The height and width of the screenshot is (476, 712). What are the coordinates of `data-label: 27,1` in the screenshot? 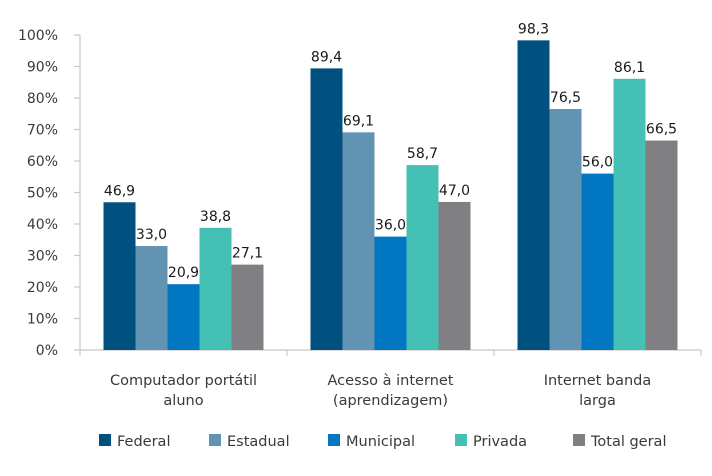 It's located at (247, 254).